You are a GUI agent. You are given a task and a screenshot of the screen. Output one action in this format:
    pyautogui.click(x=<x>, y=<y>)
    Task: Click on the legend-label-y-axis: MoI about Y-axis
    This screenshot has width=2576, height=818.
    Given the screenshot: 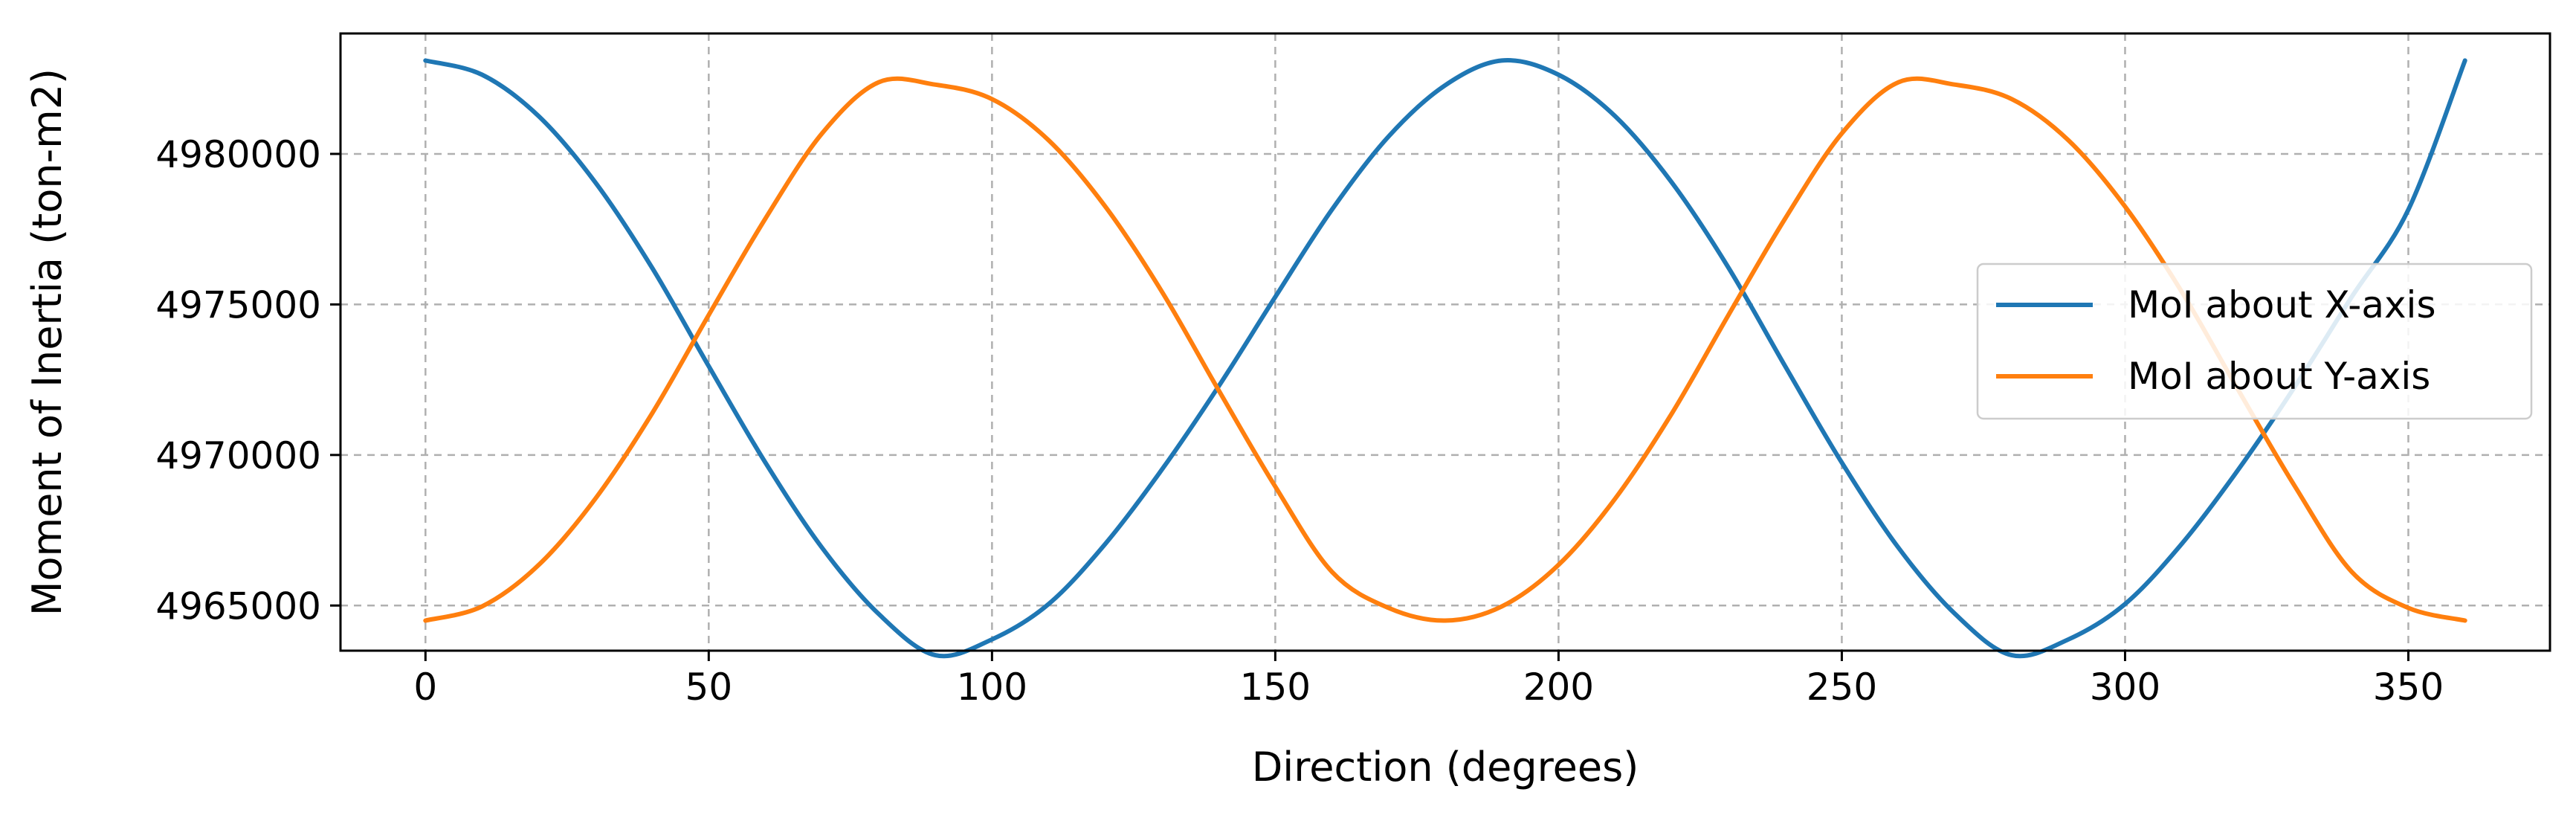 What is the action you would take?
    pyautogui.click(x=2279, y=377)
    